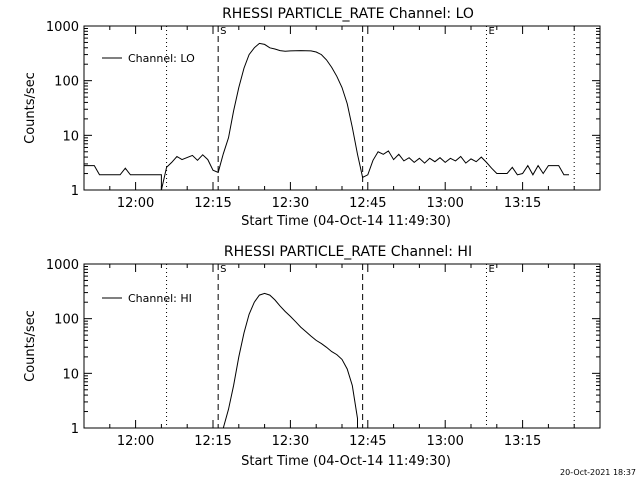  Describe the element at coordinates (348, 14) in the screenshot. I see `chart-title: RHESSI PARTICLE_RATE Channel: LO` at that location.